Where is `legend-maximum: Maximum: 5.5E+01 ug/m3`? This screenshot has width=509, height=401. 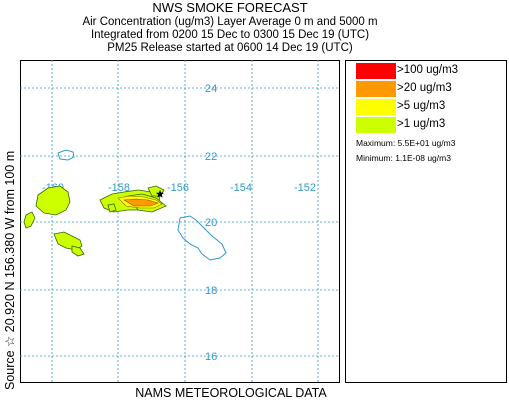
legend-maximum: Maximum: 5.5E+01 ug/m3 is located at coordinates (406, 143).